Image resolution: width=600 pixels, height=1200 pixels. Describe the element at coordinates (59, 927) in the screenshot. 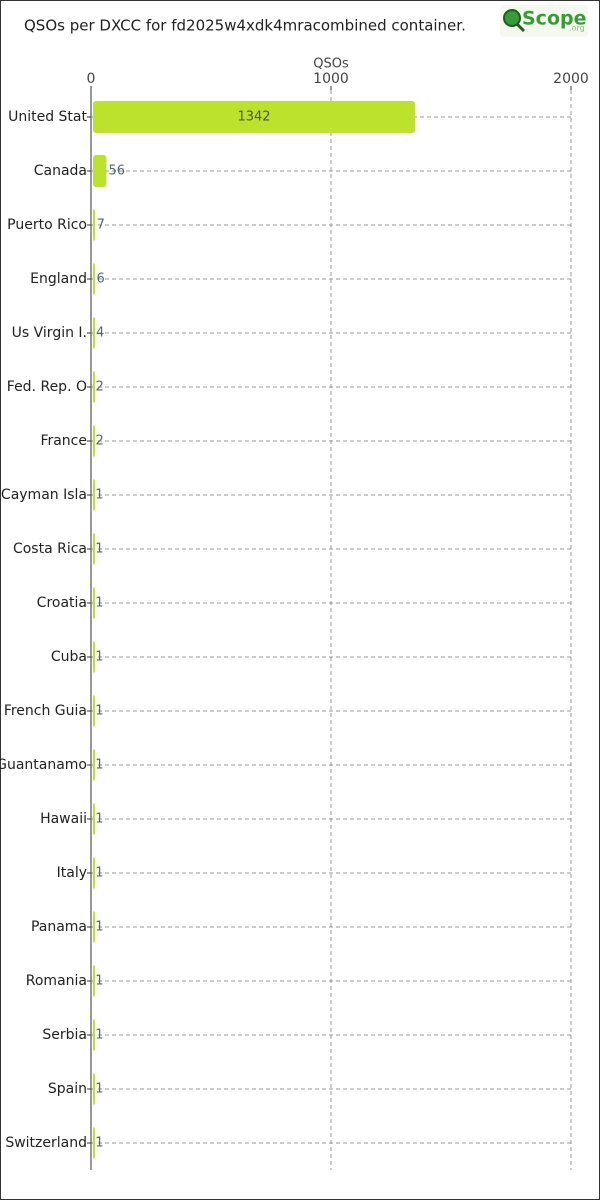

I see `y-tick-label: Panama` at that location.